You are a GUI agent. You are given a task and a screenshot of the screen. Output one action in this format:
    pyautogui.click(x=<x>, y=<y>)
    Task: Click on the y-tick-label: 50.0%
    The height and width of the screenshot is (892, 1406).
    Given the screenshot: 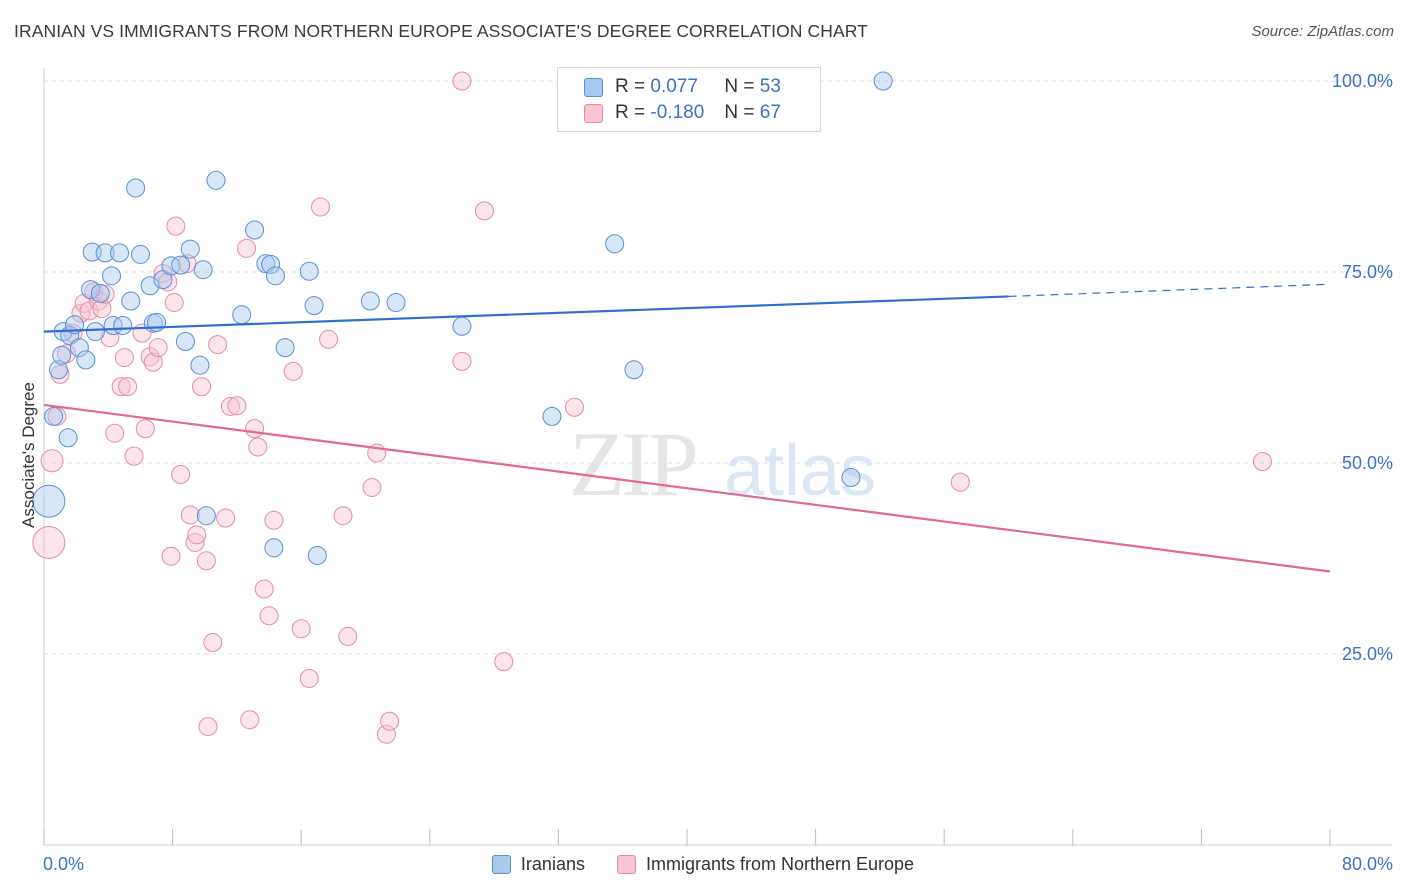 What is the action you would take?
    pyautogui.click(x=1367, y=463)
    